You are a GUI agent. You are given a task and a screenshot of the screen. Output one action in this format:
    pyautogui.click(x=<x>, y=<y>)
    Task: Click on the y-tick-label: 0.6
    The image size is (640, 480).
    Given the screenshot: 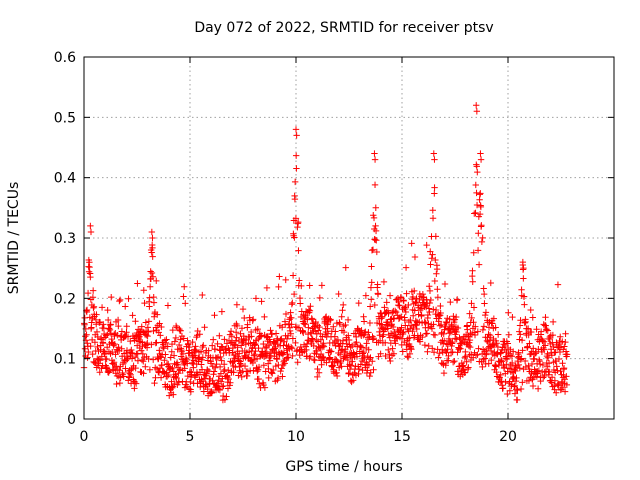 What is the action you would take?
    pyautogui.click(x=65, y=58)
    